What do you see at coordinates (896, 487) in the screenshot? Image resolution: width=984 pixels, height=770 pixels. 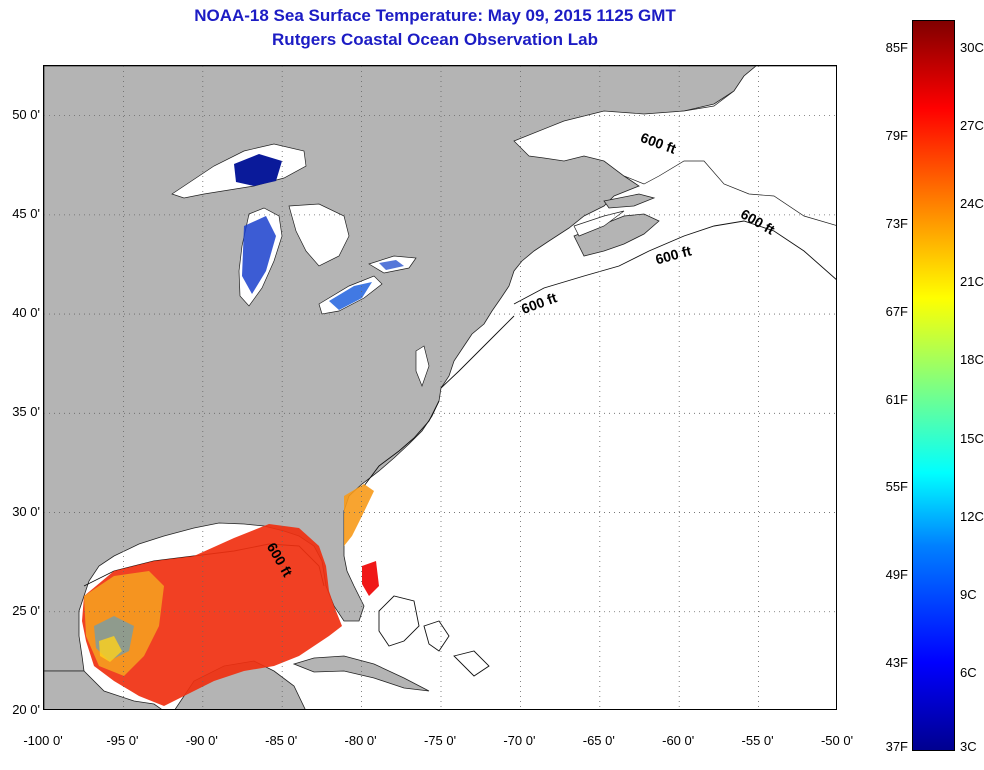 I see `colorbar-f-label: 55F` at bounding box center [896, 487].